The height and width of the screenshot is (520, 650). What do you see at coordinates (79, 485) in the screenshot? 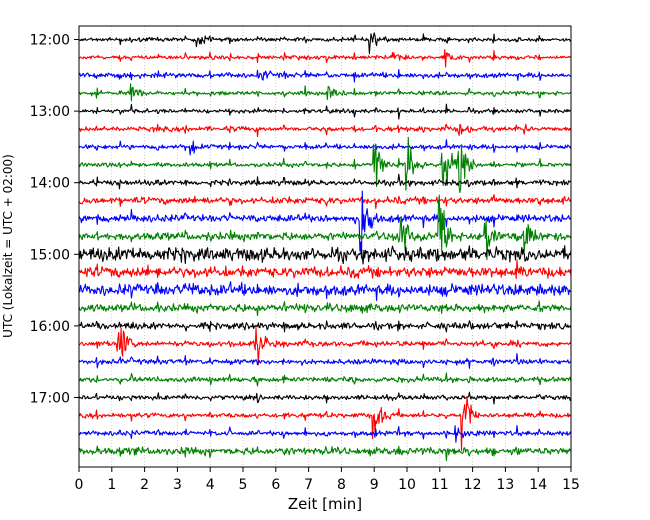
I see `x-tick-label: 0` at bounding box center [79, 485].